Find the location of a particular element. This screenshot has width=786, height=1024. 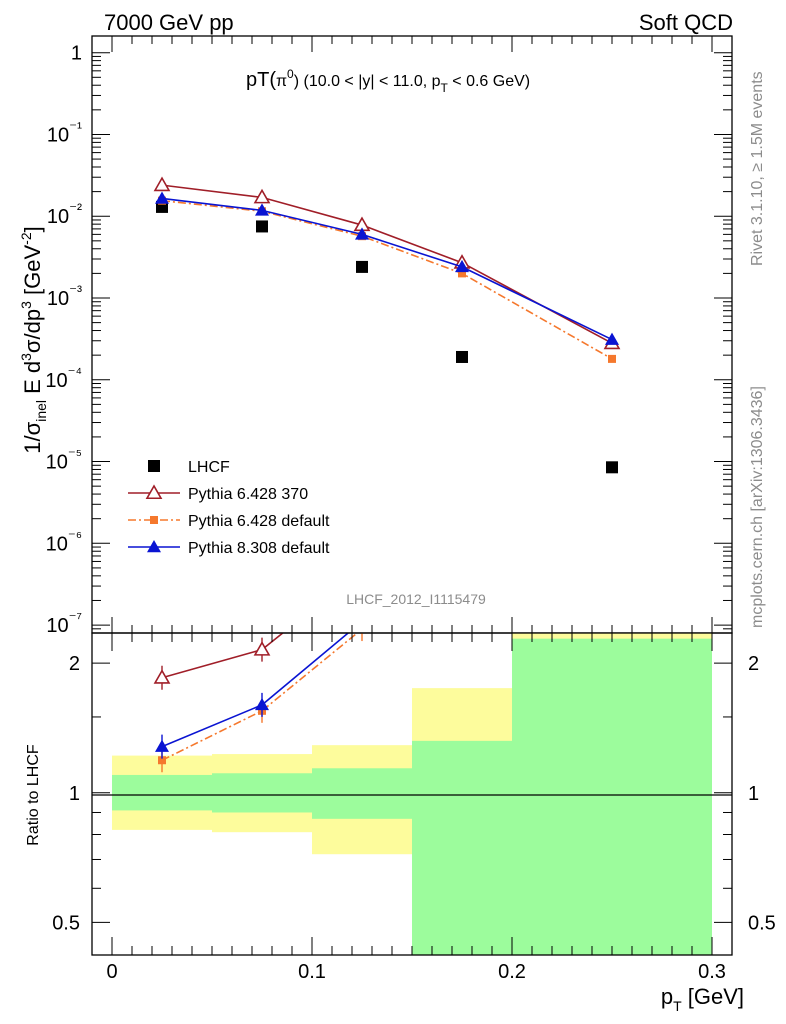

legend-item-pythia-6-428-default: Pythia 6.428 default is located at coordinates (229, 521).